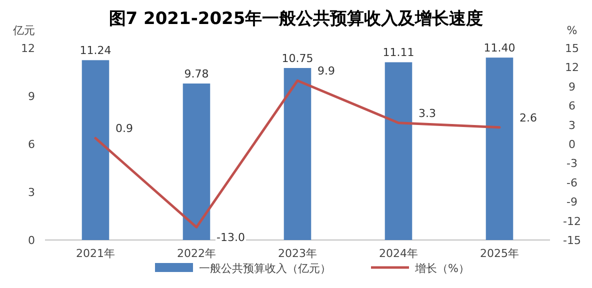  Describe the element at coordinates (230, 237) in the screenshot. I see `data-label: -13.0` at that location.